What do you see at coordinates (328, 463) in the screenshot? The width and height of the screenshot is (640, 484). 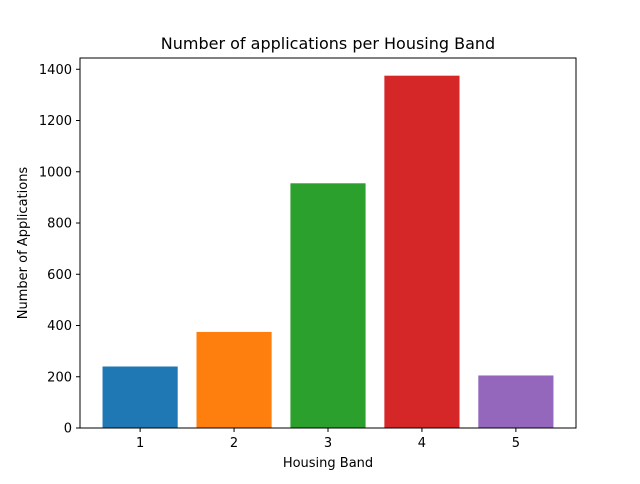 I see `x-axis-title: Housing Band` at bounding box center [328, 463].